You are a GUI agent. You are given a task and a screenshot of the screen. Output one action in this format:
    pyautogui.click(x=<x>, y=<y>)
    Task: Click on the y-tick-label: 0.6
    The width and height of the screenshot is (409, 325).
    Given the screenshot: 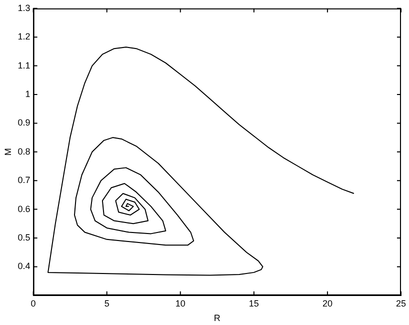 What is the action you would take?
    pyautogui.click(x=24, y=209)
    